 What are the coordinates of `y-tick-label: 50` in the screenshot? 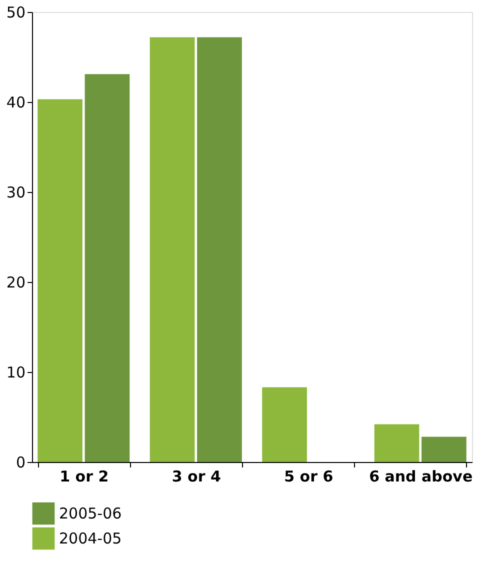 It's located at (16, 13).